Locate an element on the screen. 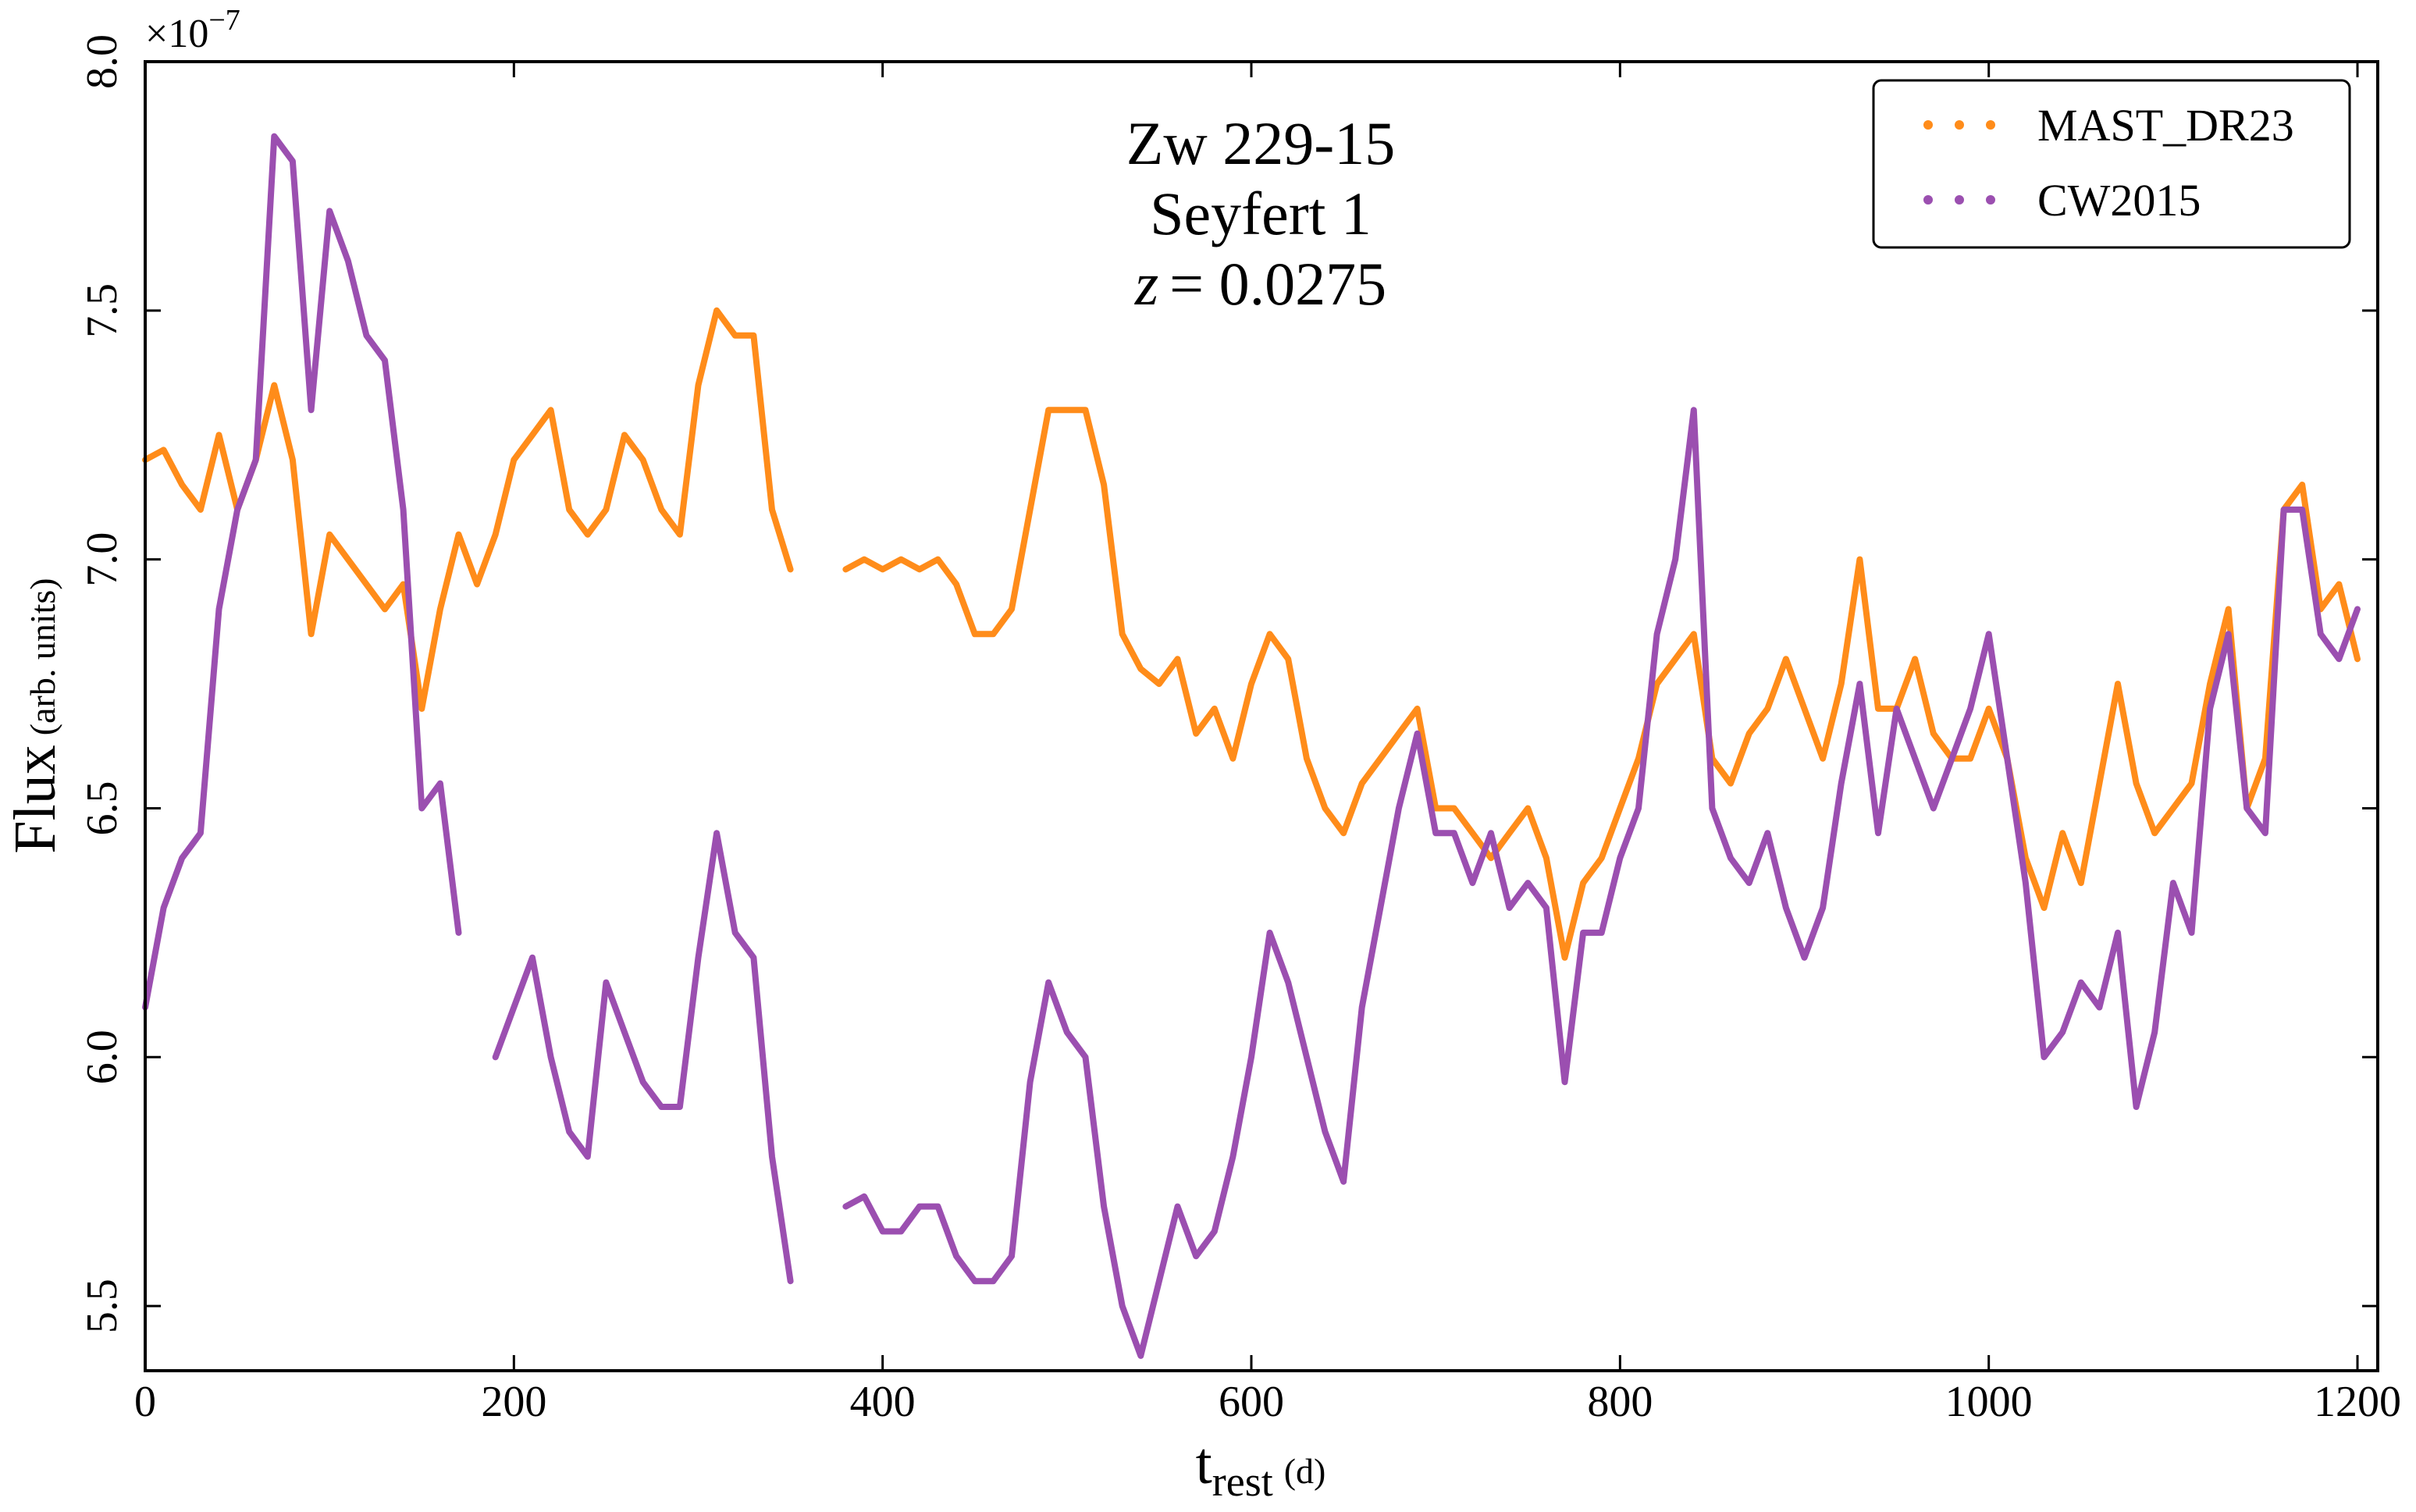 This screenshot has width=2416, height=1512. x-tick-label: 600 is located at coordinates (1251, 1402).